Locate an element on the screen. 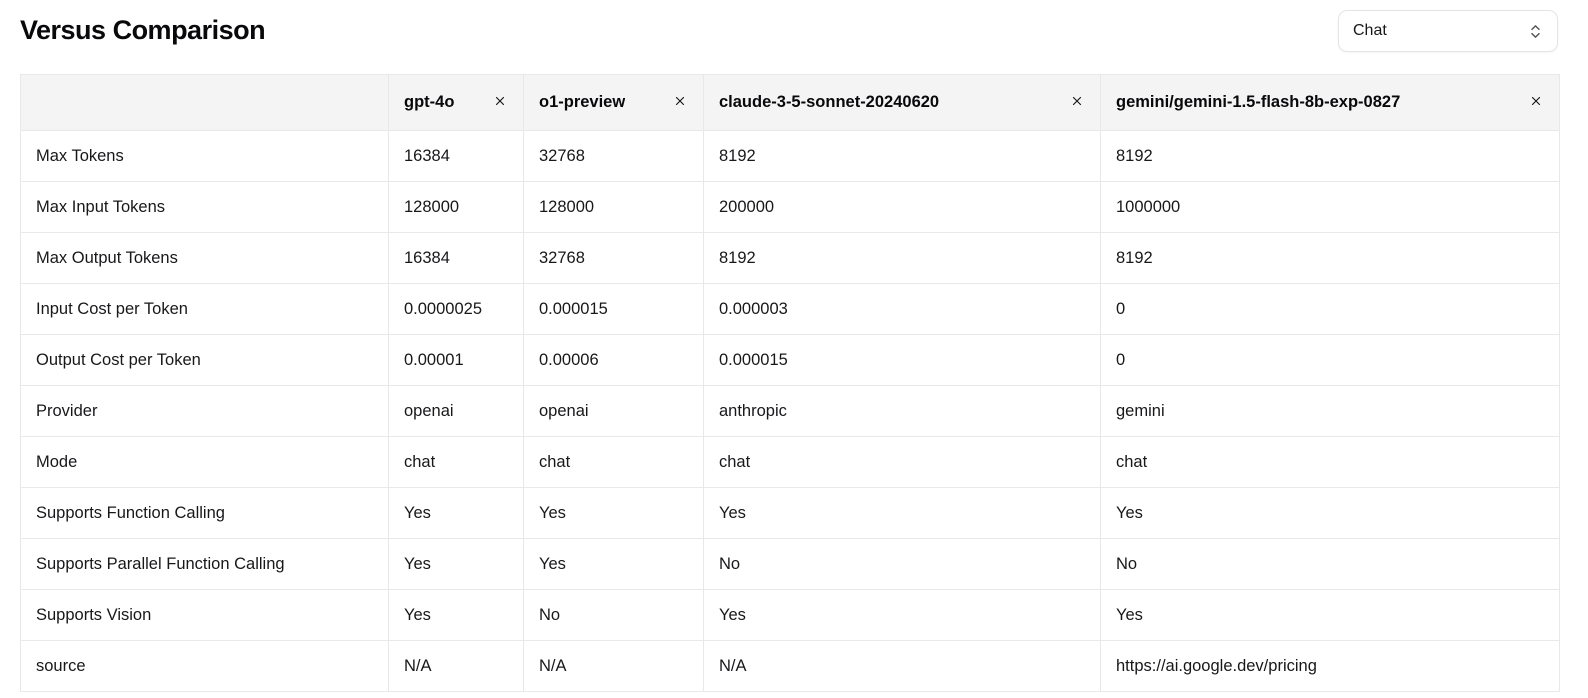  row-label: Output Cost per Token is located at coordinates (204, 360).